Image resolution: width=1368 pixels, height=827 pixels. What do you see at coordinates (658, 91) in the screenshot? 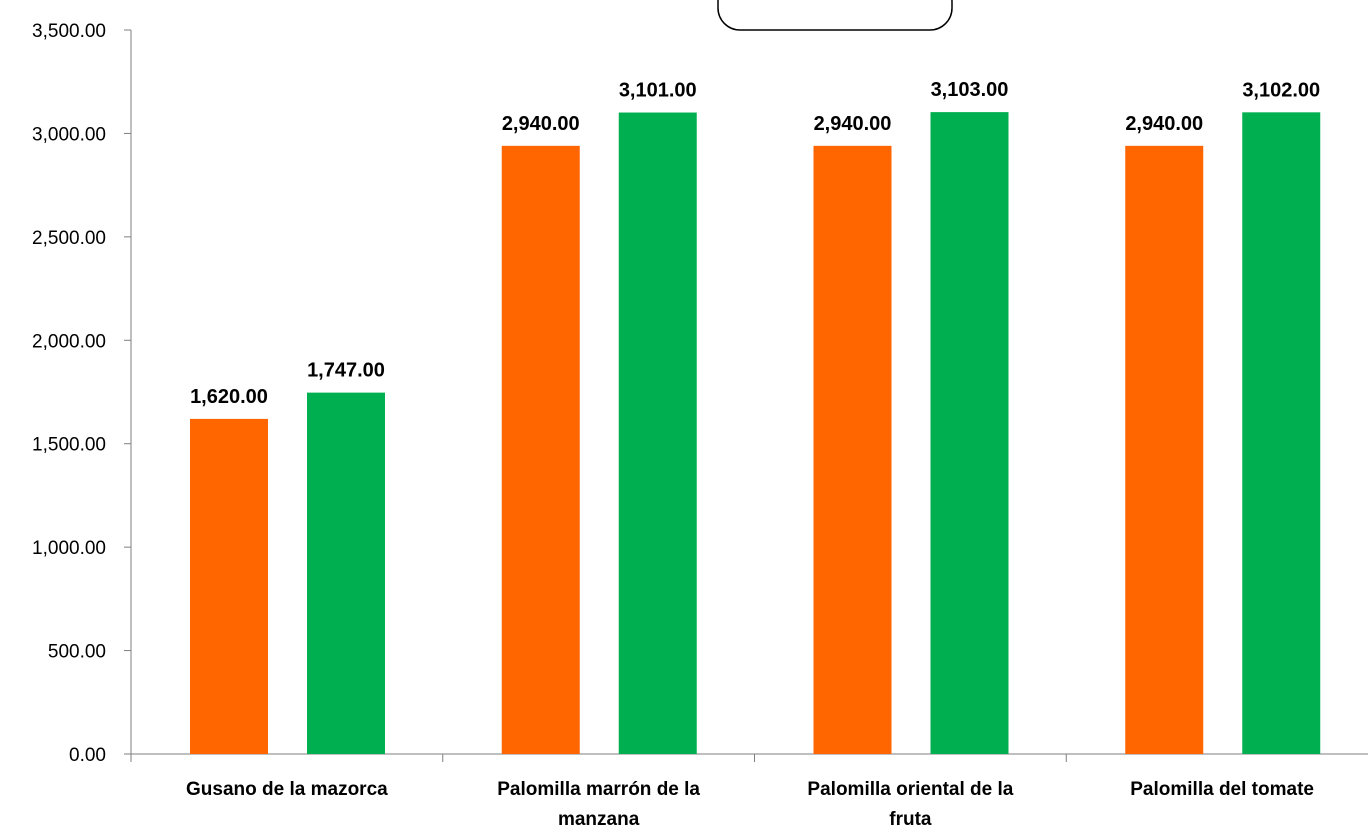
I see `data-label: 3,101.00` at bounding box center [658, 91].